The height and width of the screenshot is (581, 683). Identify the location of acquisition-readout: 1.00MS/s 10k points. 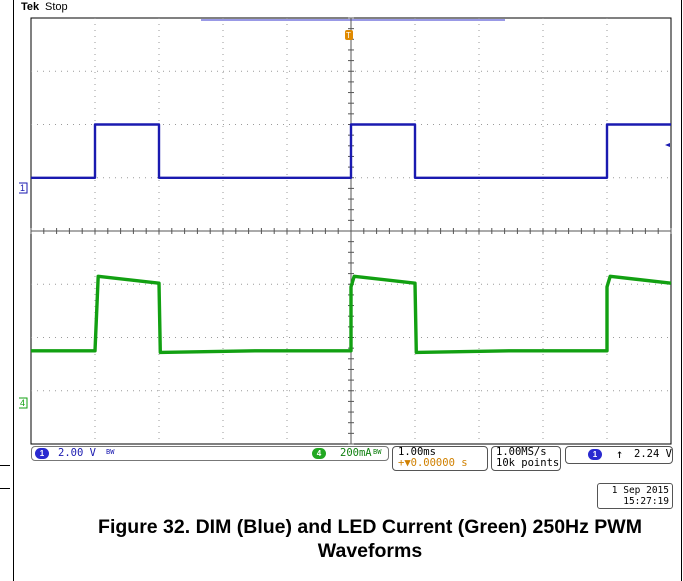
(526, 458).